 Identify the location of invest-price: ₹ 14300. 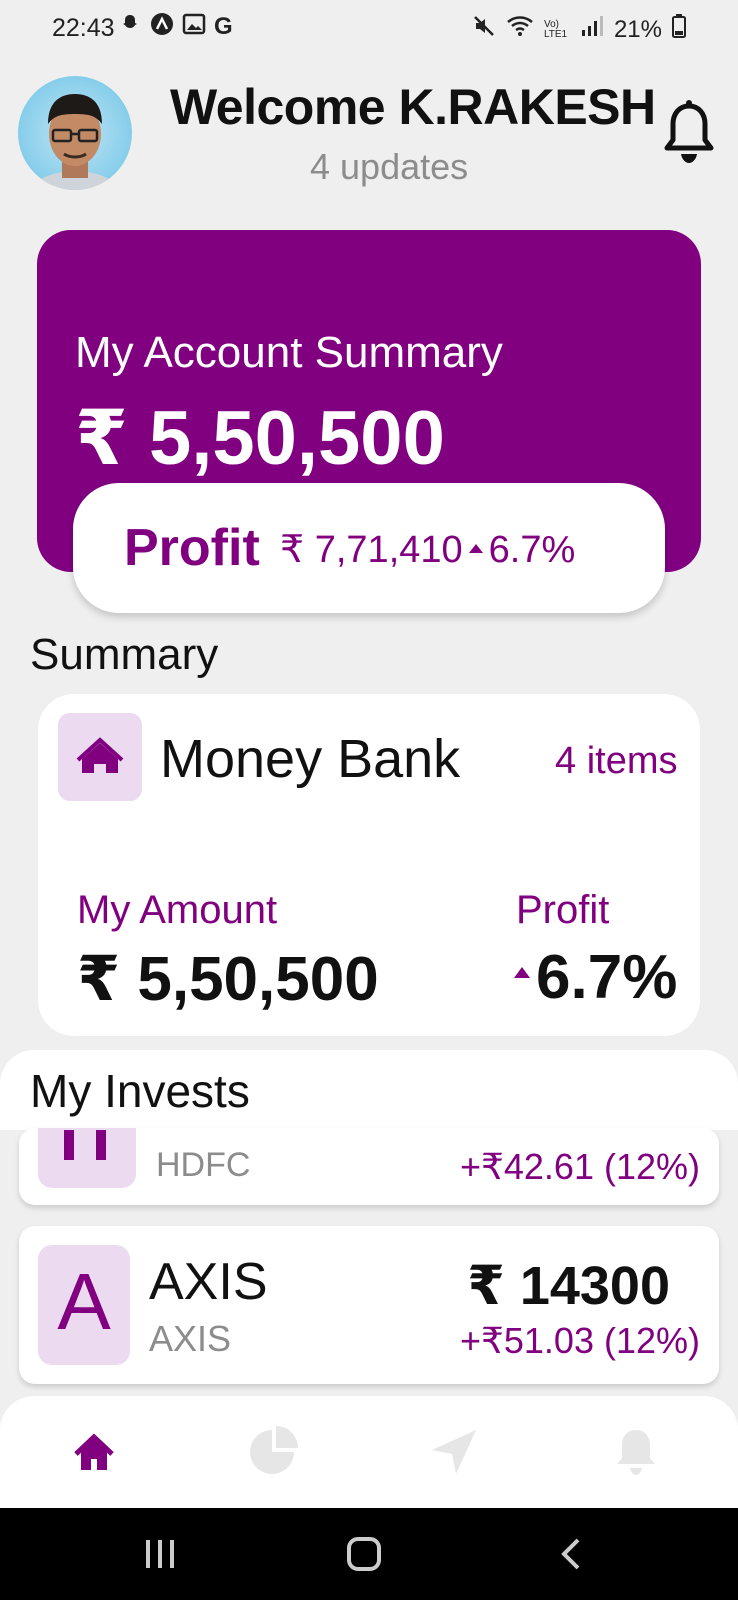
(568, 1286).